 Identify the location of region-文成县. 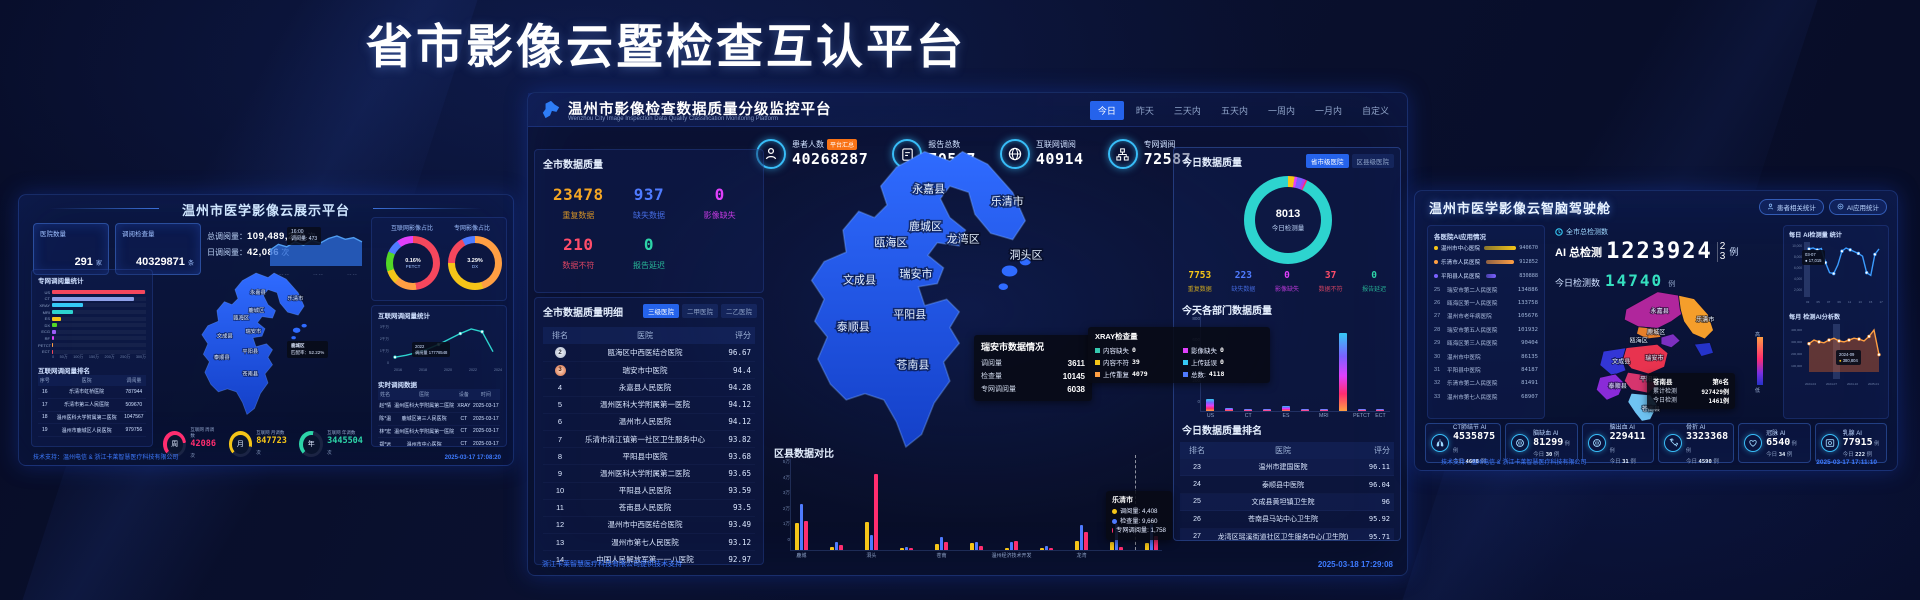
(1613, 362).